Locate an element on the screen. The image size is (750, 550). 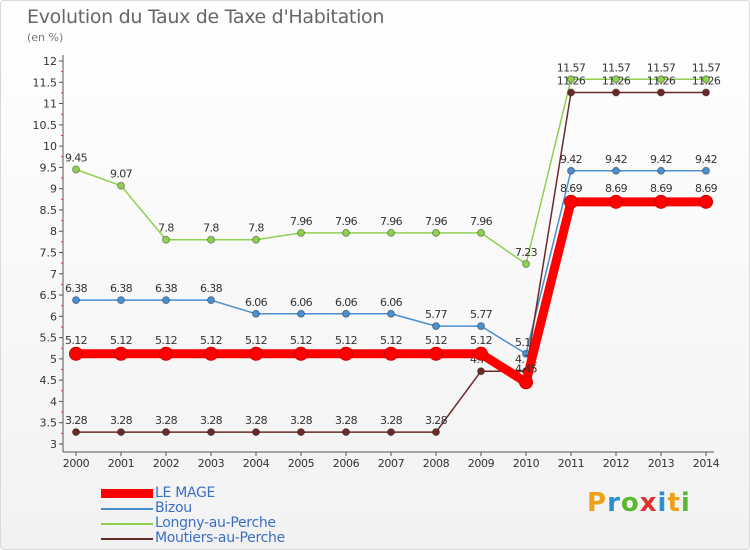
x-tick-label: 2005 is located at coordinates (301, 463).